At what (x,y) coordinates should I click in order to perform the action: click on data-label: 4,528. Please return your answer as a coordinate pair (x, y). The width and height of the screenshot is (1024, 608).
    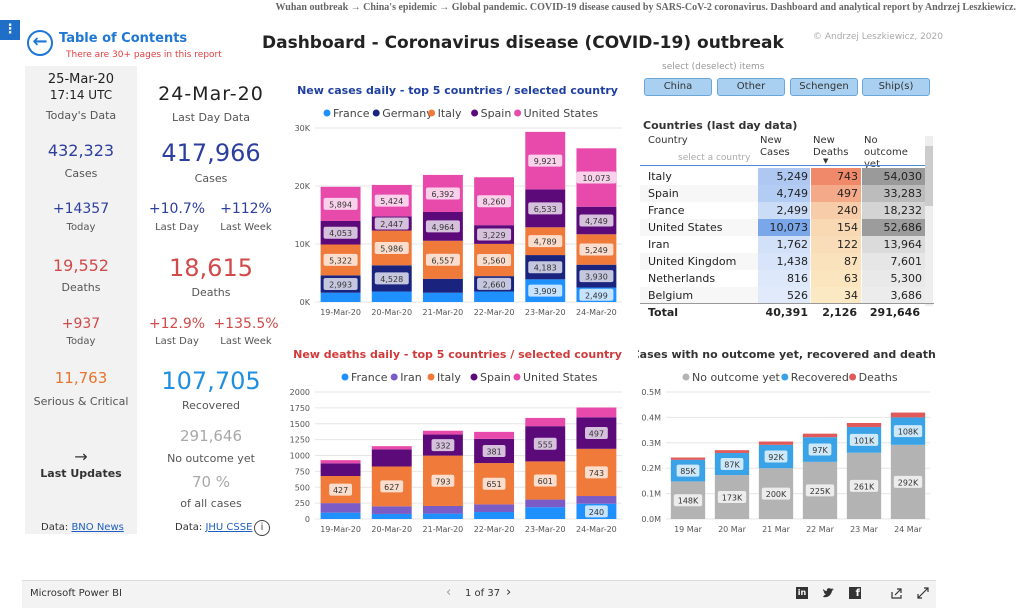
    Looking at the image, I should click on (391, 279).